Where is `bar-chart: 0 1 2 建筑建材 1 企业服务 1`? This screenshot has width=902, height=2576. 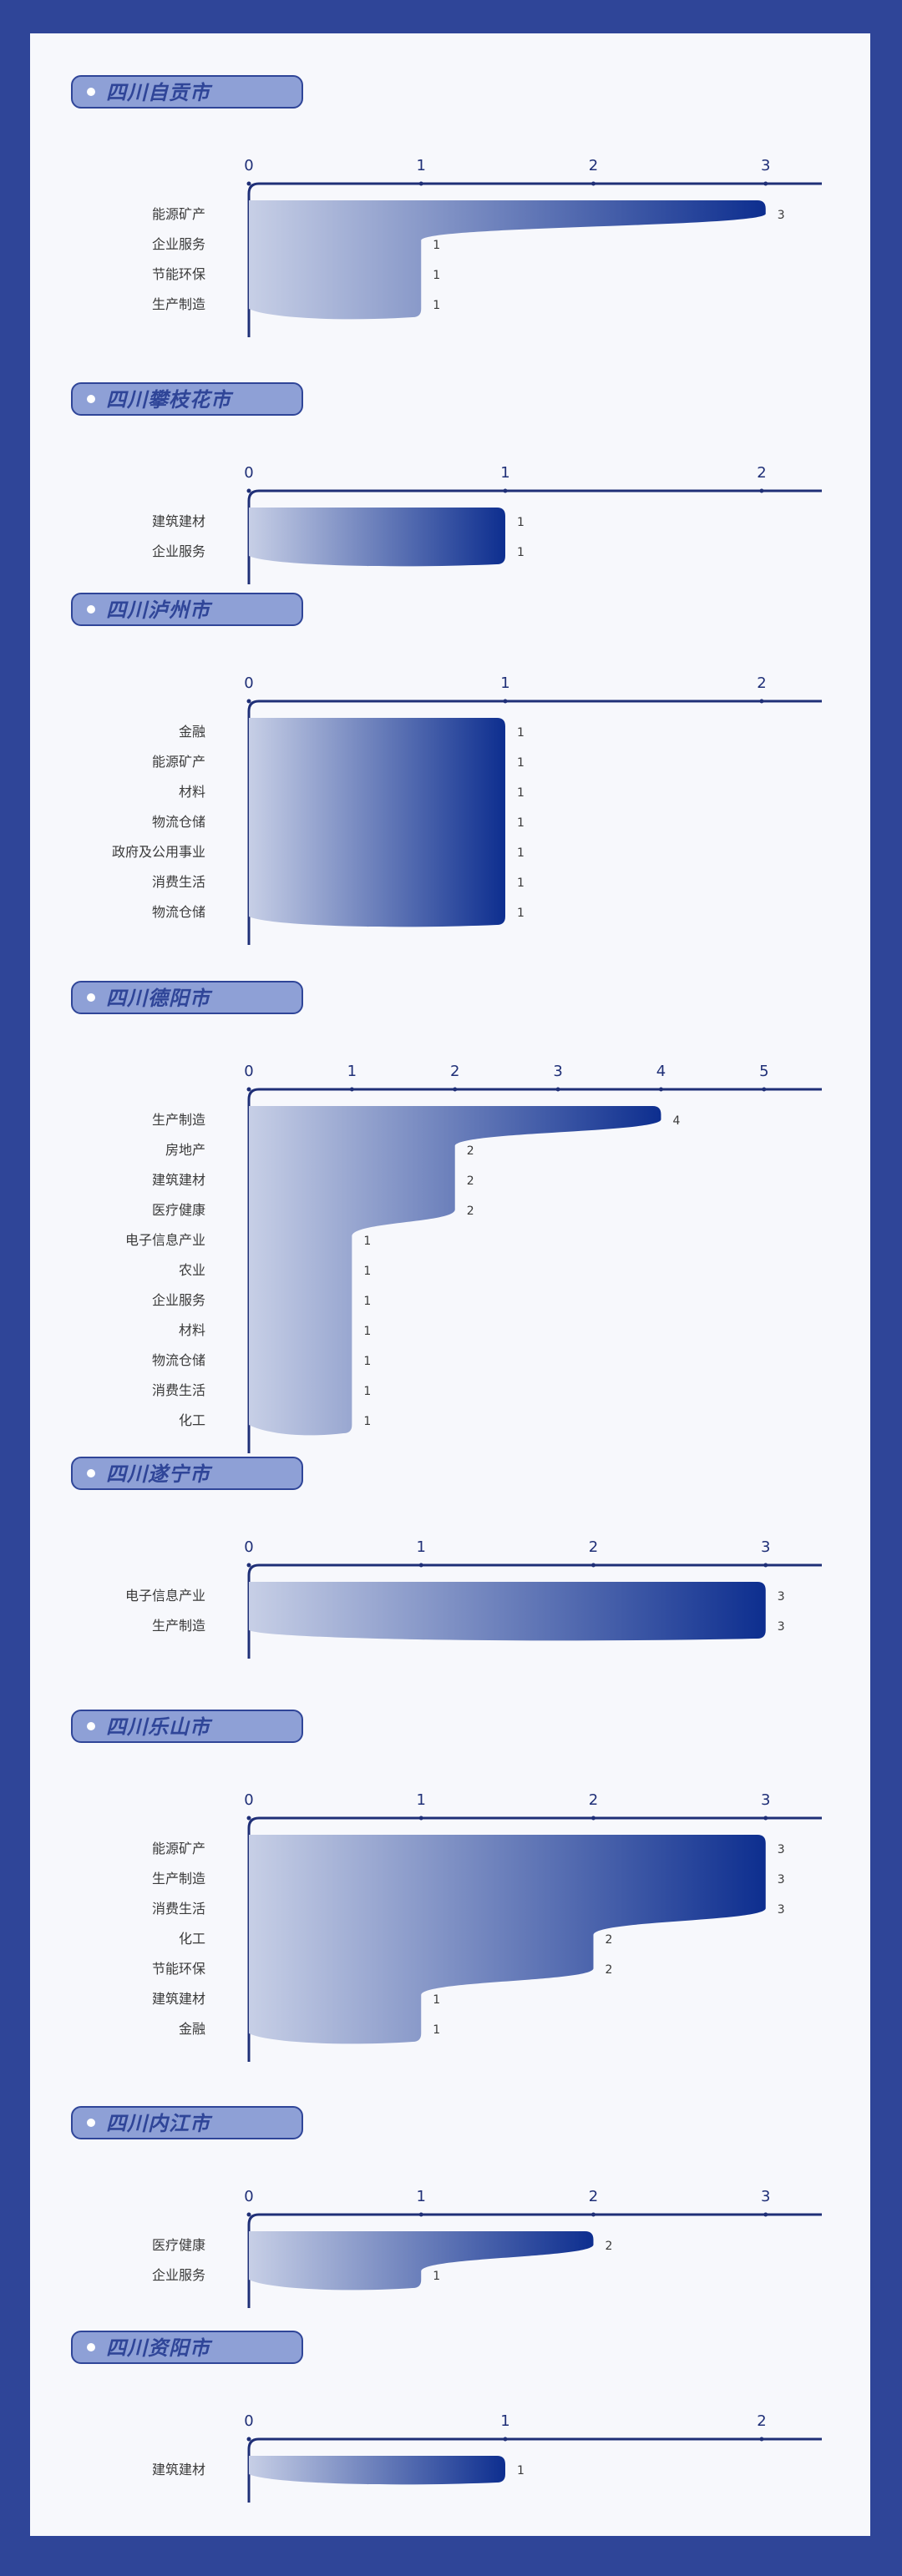
bar-chart: 0 1 2 建筑建材 1 企业服务 1 is located at coordinates (487, 524).